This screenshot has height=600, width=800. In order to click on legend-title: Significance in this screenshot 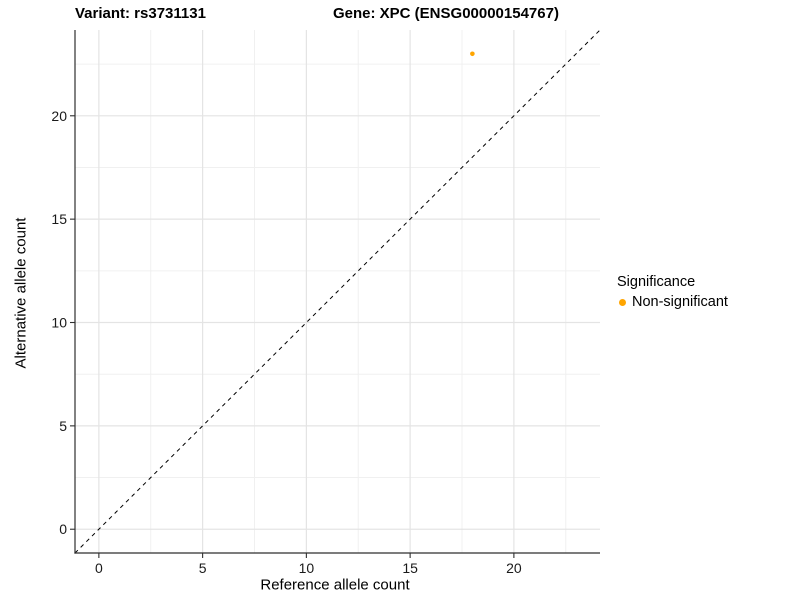, I will do `click(656, 282)`.